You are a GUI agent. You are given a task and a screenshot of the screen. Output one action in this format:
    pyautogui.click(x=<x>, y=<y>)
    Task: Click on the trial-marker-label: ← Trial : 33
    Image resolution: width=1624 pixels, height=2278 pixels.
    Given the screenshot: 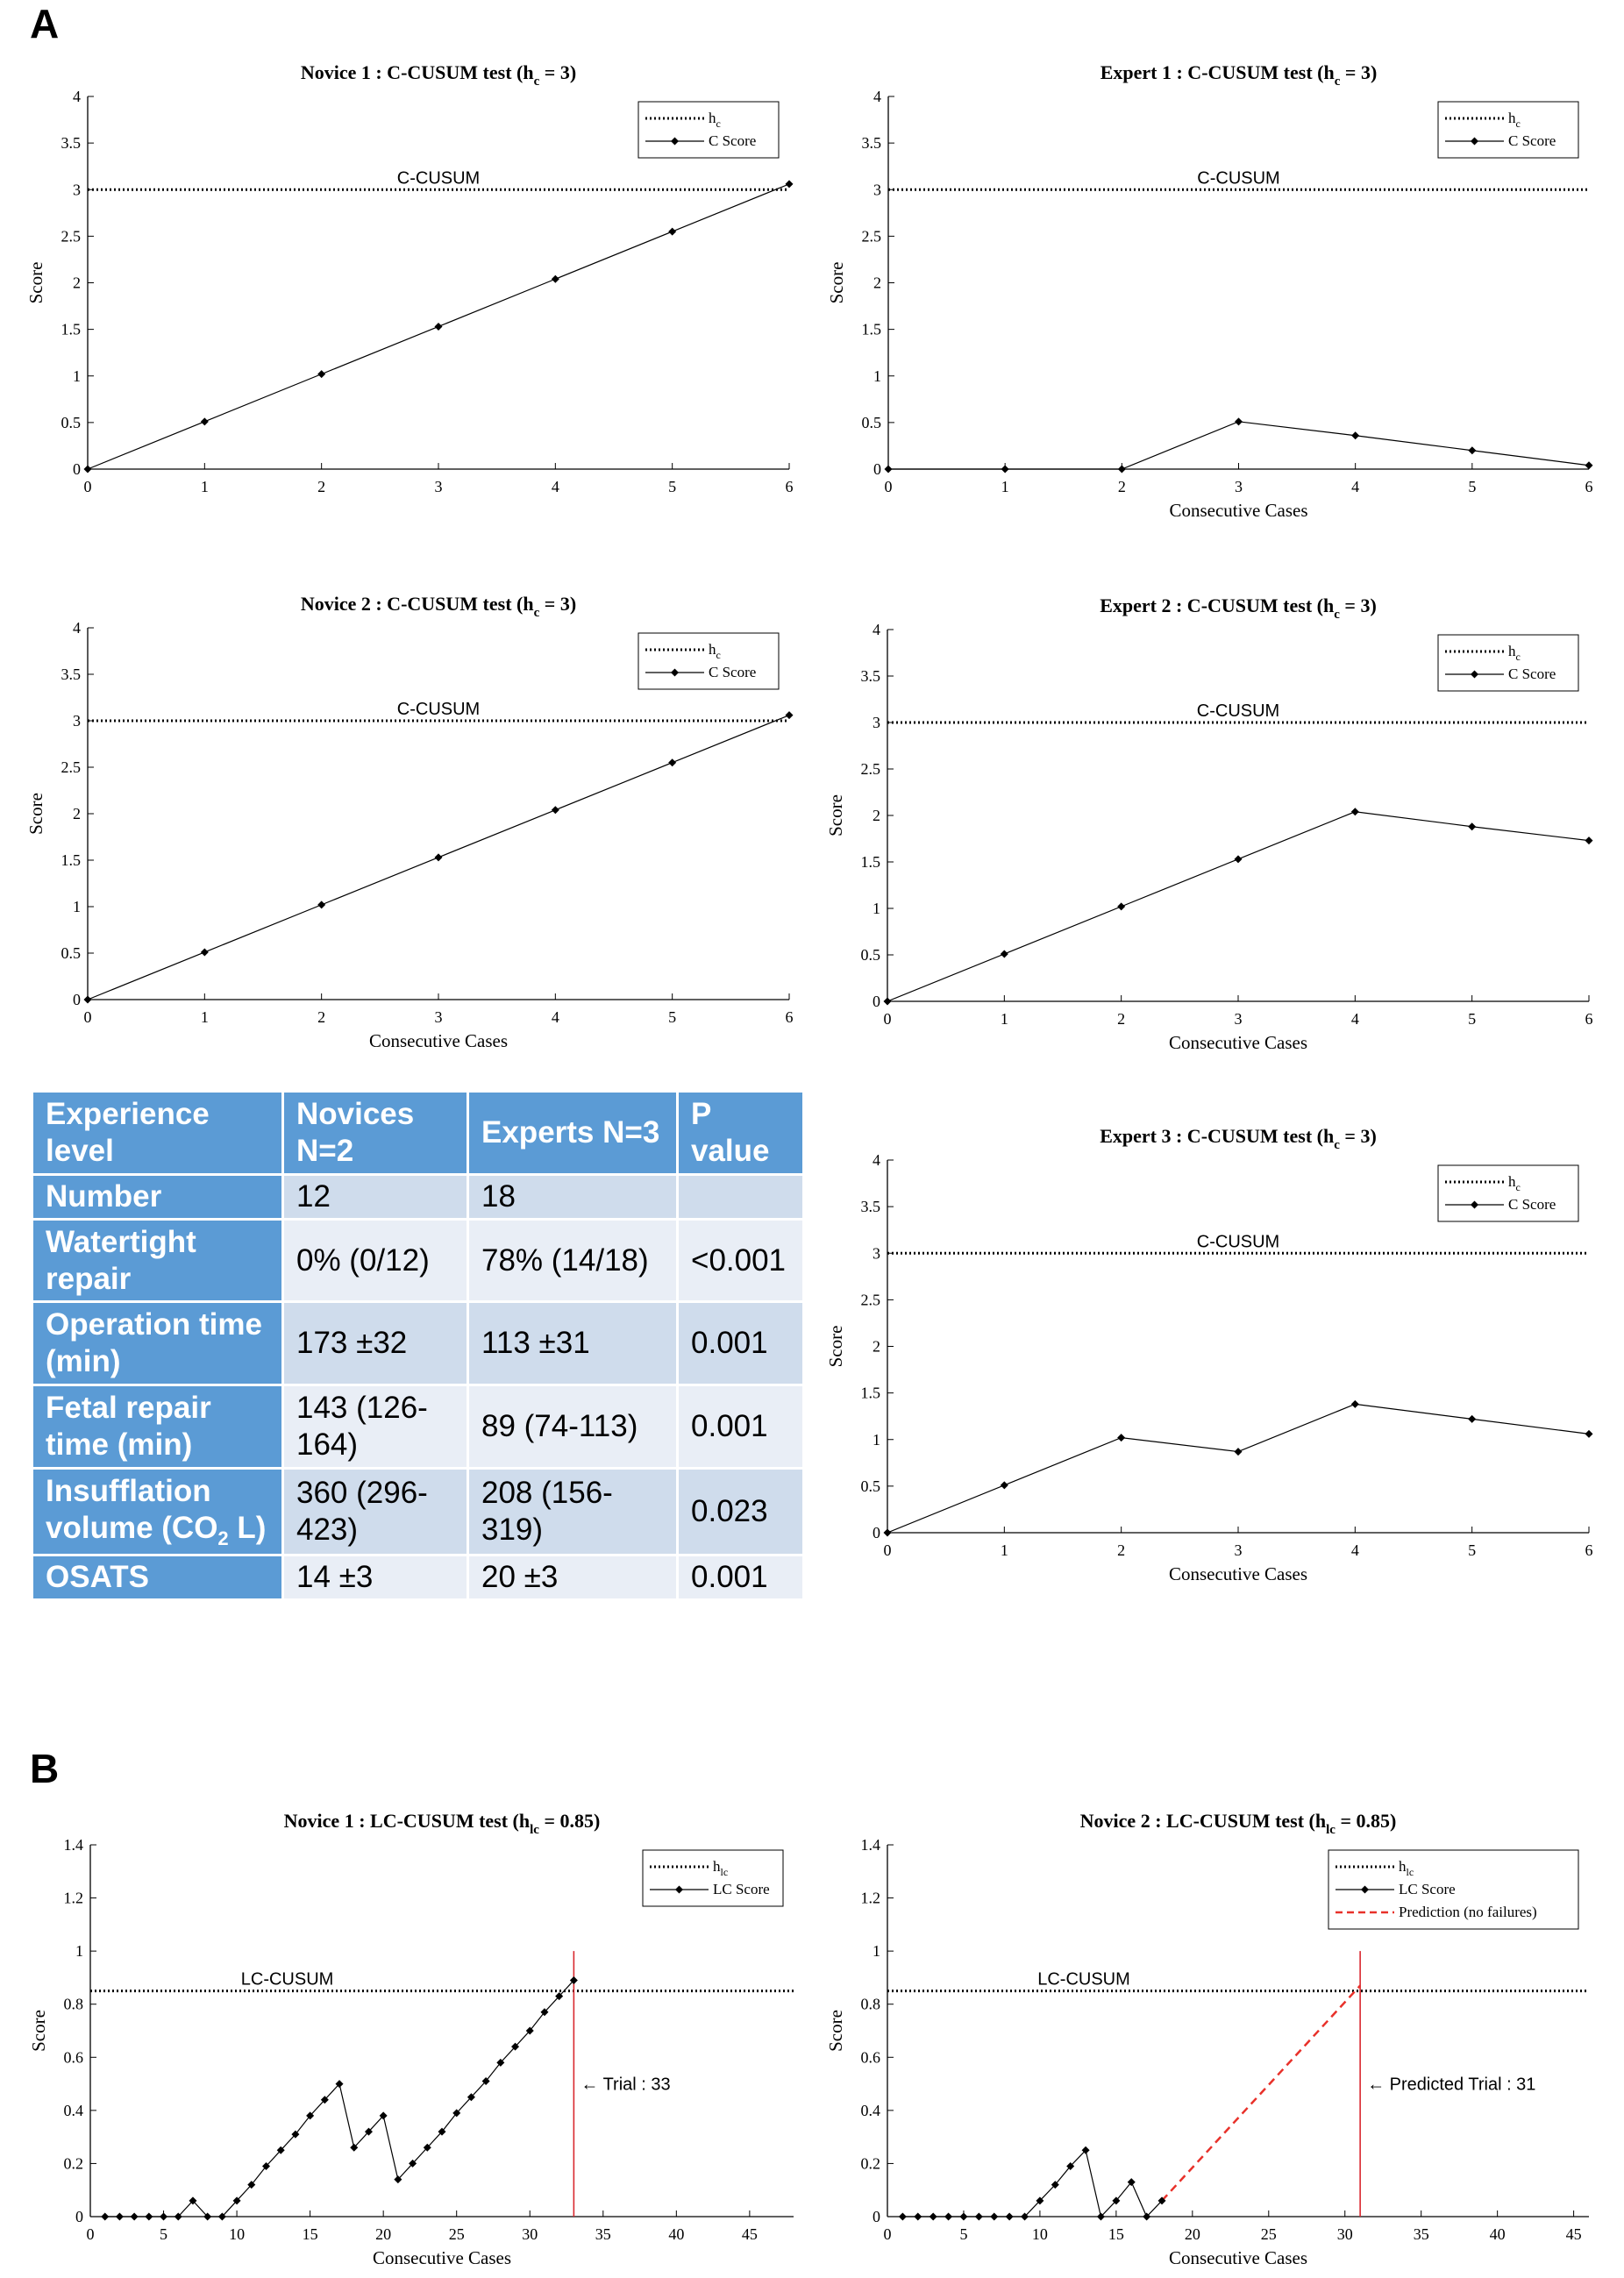 What is the action you would take?
    pyautogui.click(x=626, y=2085)
    